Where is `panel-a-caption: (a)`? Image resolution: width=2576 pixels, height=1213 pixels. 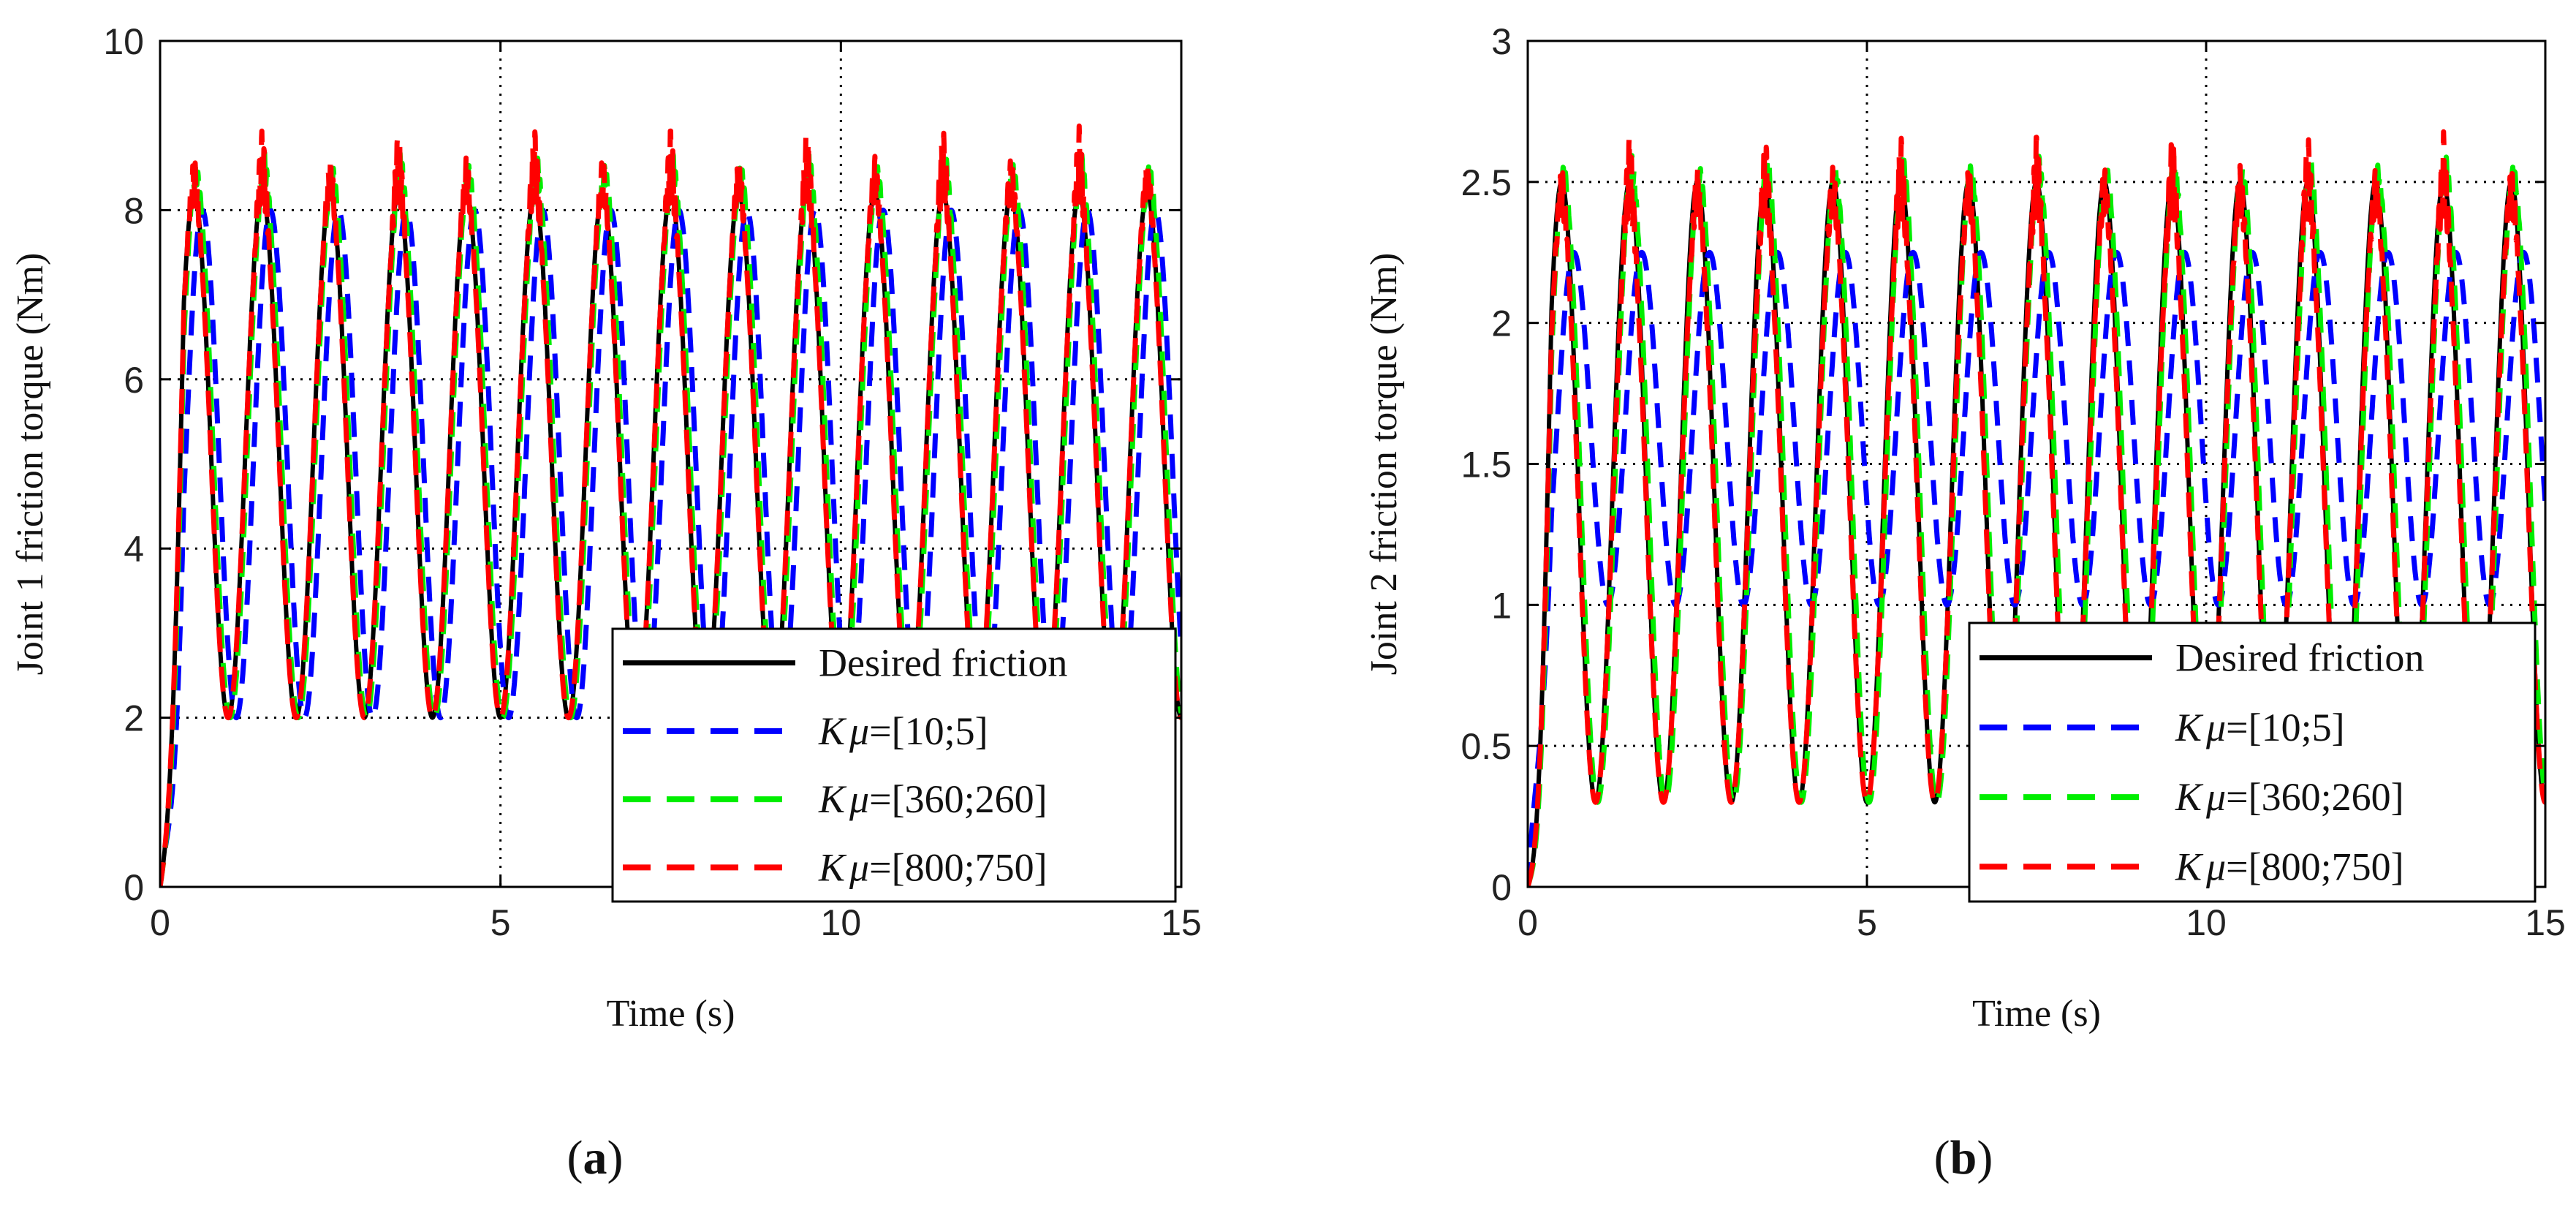 panel-a-caption: (a) is located at coordinates (595, 1158).